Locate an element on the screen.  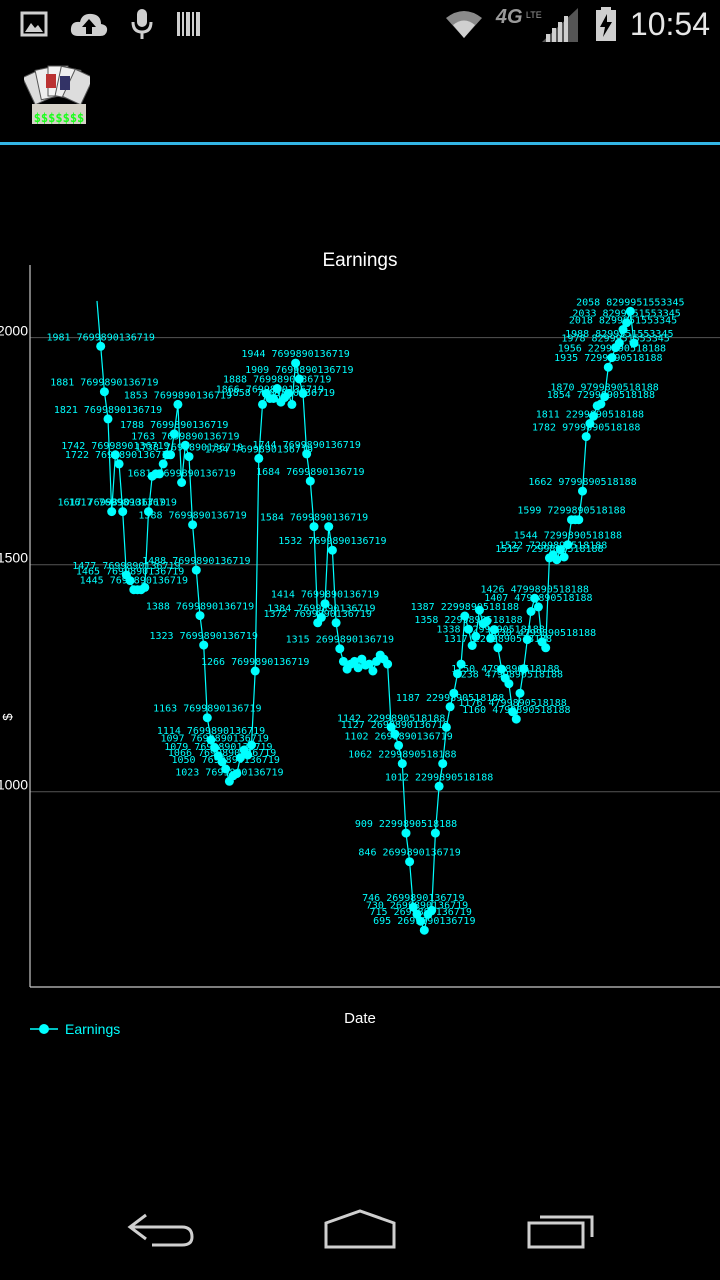
data-label: 1127 2699890136719 is located at coordinates (395, 725).